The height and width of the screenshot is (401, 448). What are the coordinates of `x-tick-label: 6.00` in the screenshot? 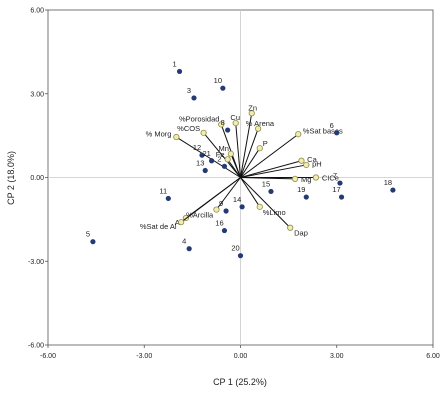 It's located at (433, 356).